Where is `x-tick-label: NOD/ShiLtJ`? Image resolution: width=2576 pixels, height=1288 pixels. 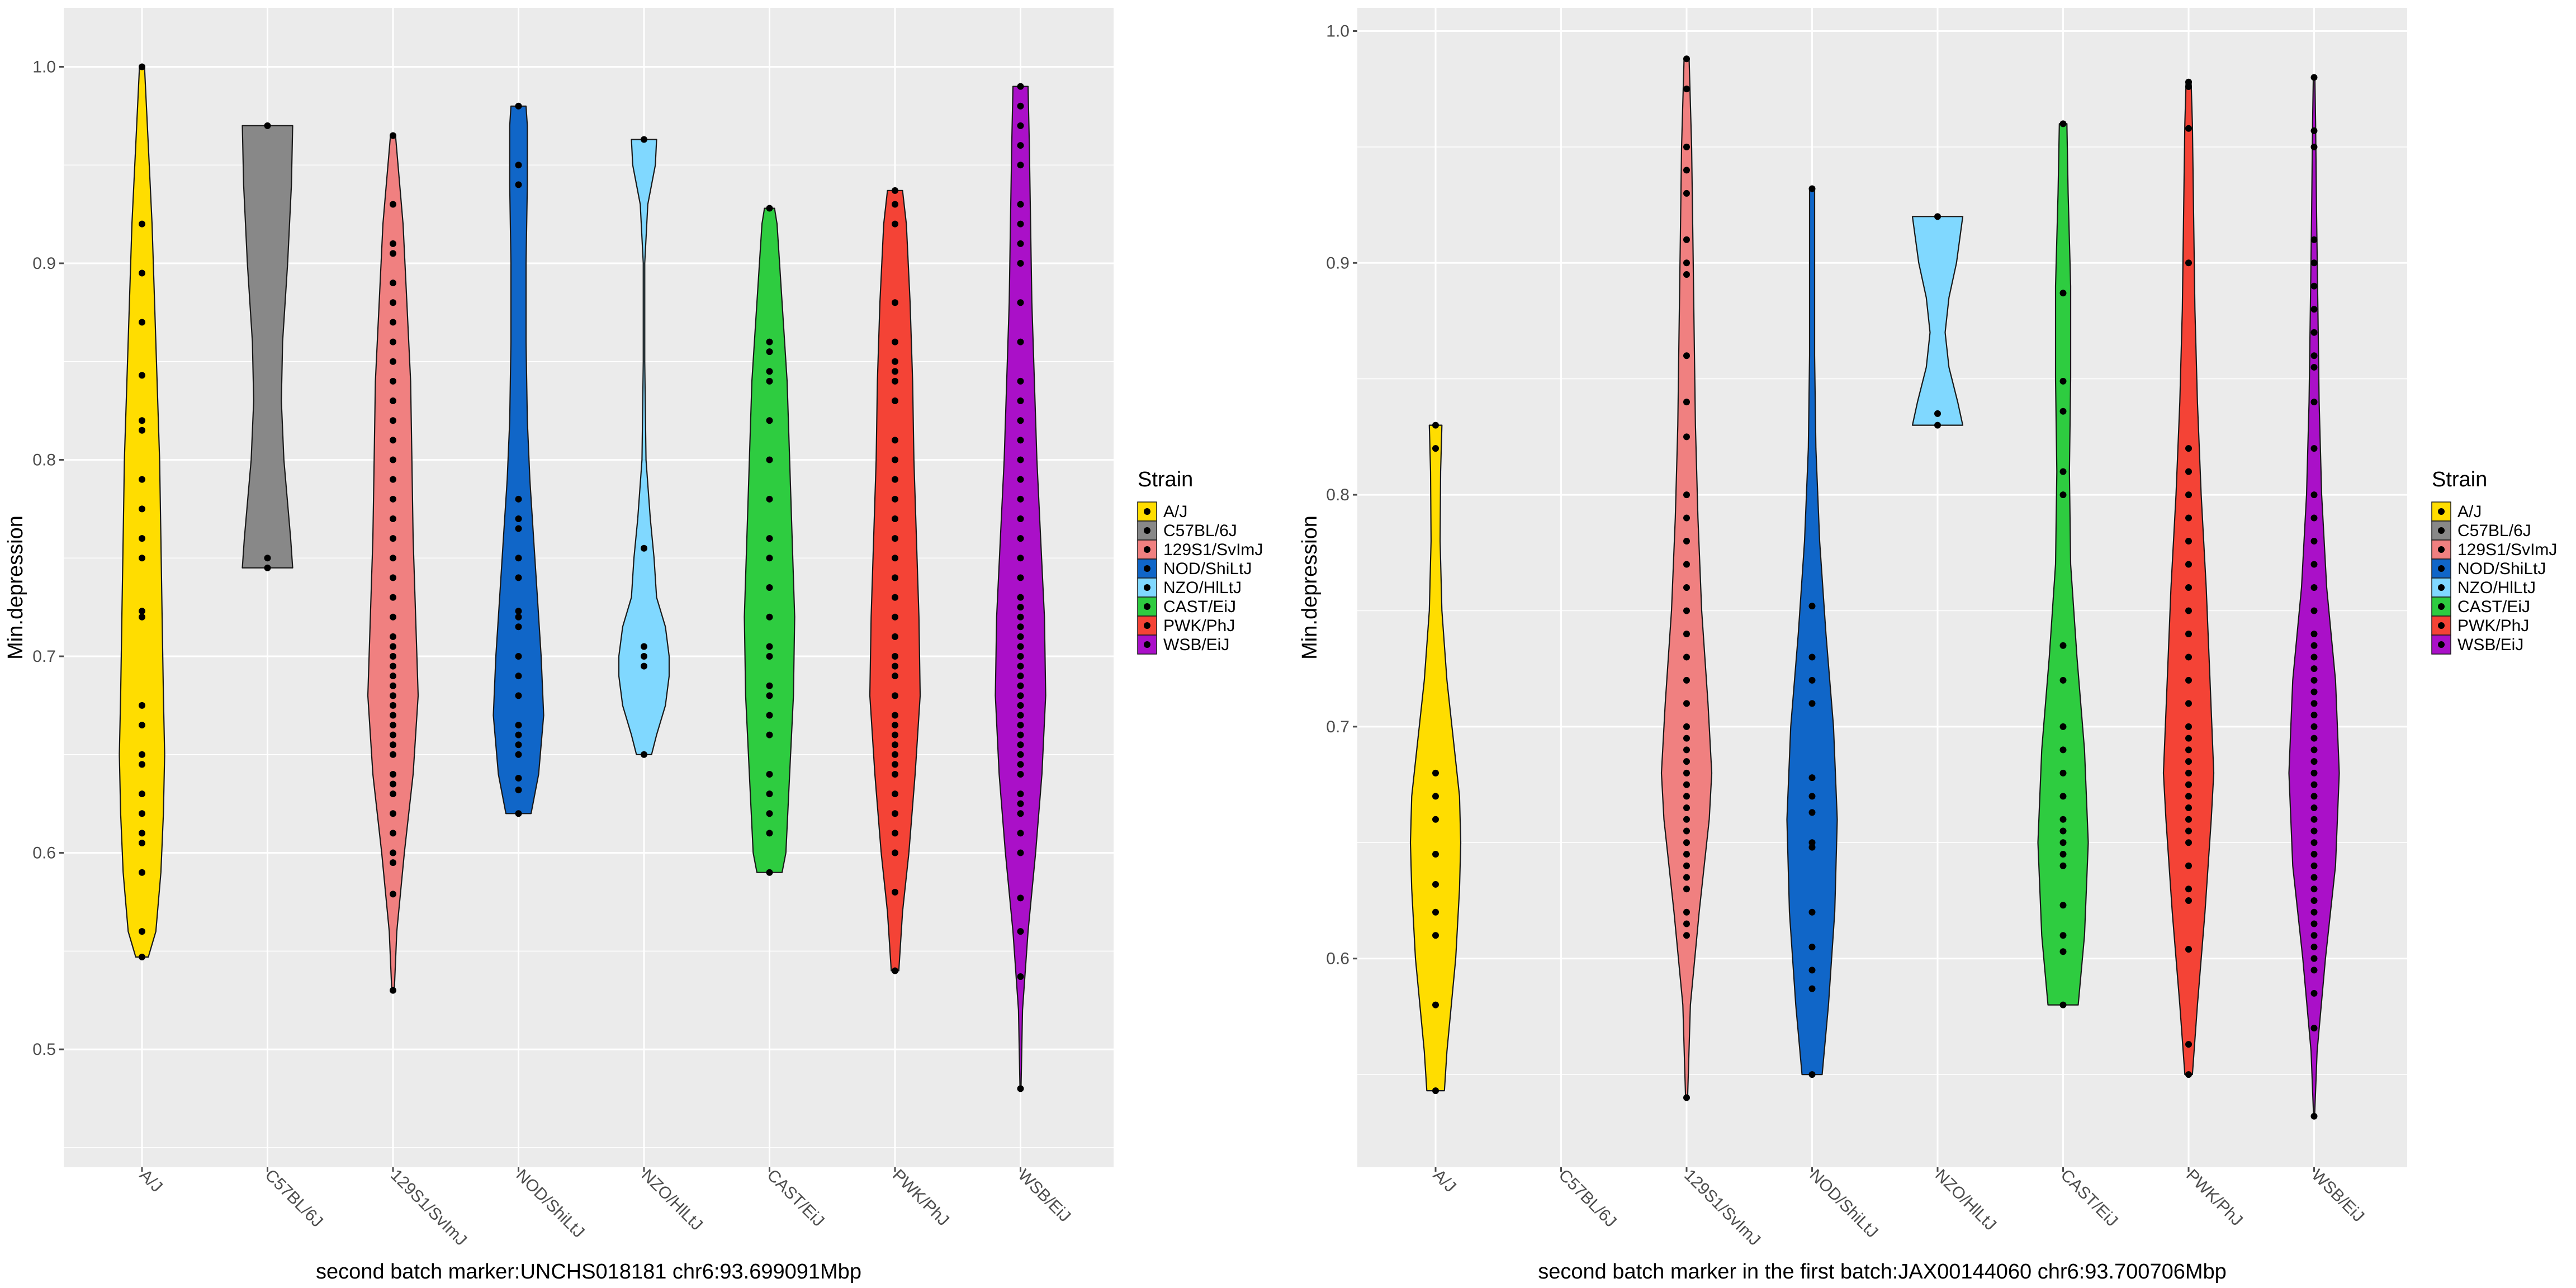 x-tick-label: NOD/ShiLtJ is located at coordinates (1844, 1204).